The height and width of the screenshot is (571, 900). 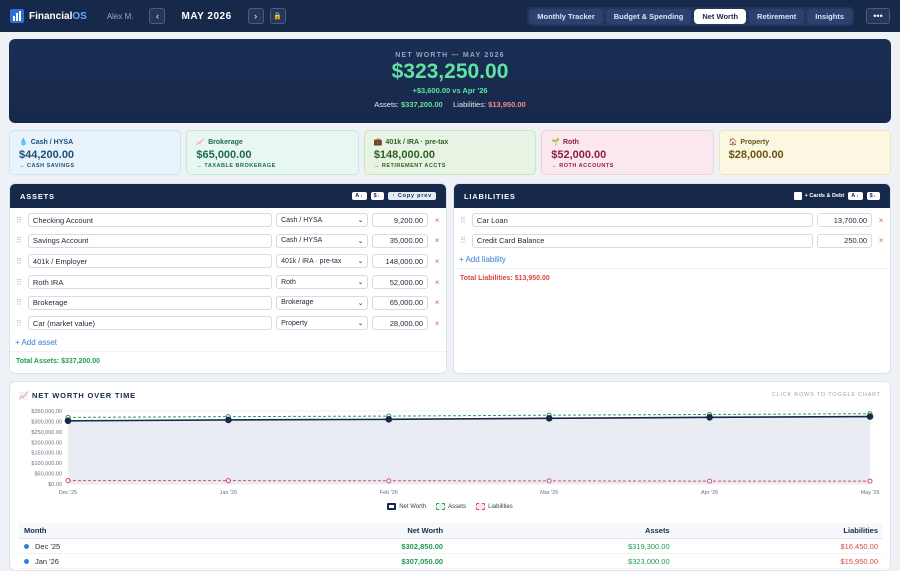 I want to click on lock-button: 🔒, so click(x=277, y=16).